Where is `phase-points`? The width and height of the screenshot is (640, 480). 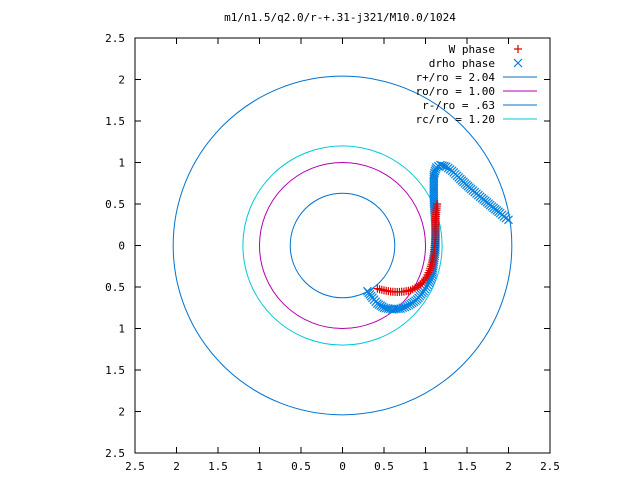 phase-points is located at coordinates (437, 237).